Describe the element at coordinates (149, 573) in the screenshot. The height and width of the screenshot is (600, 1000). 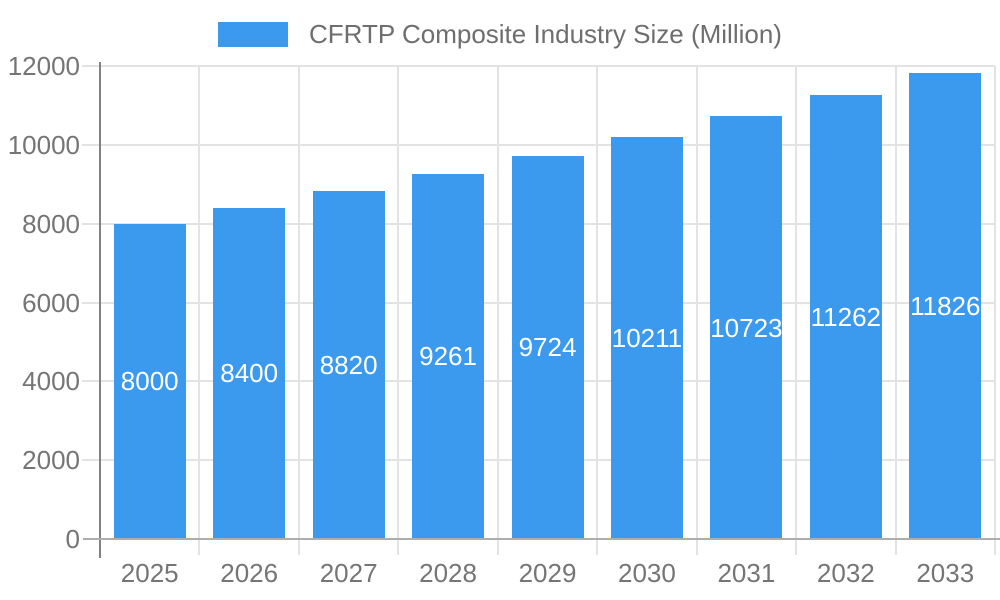
I see `x-axis-tick-label: 2025` at that location.